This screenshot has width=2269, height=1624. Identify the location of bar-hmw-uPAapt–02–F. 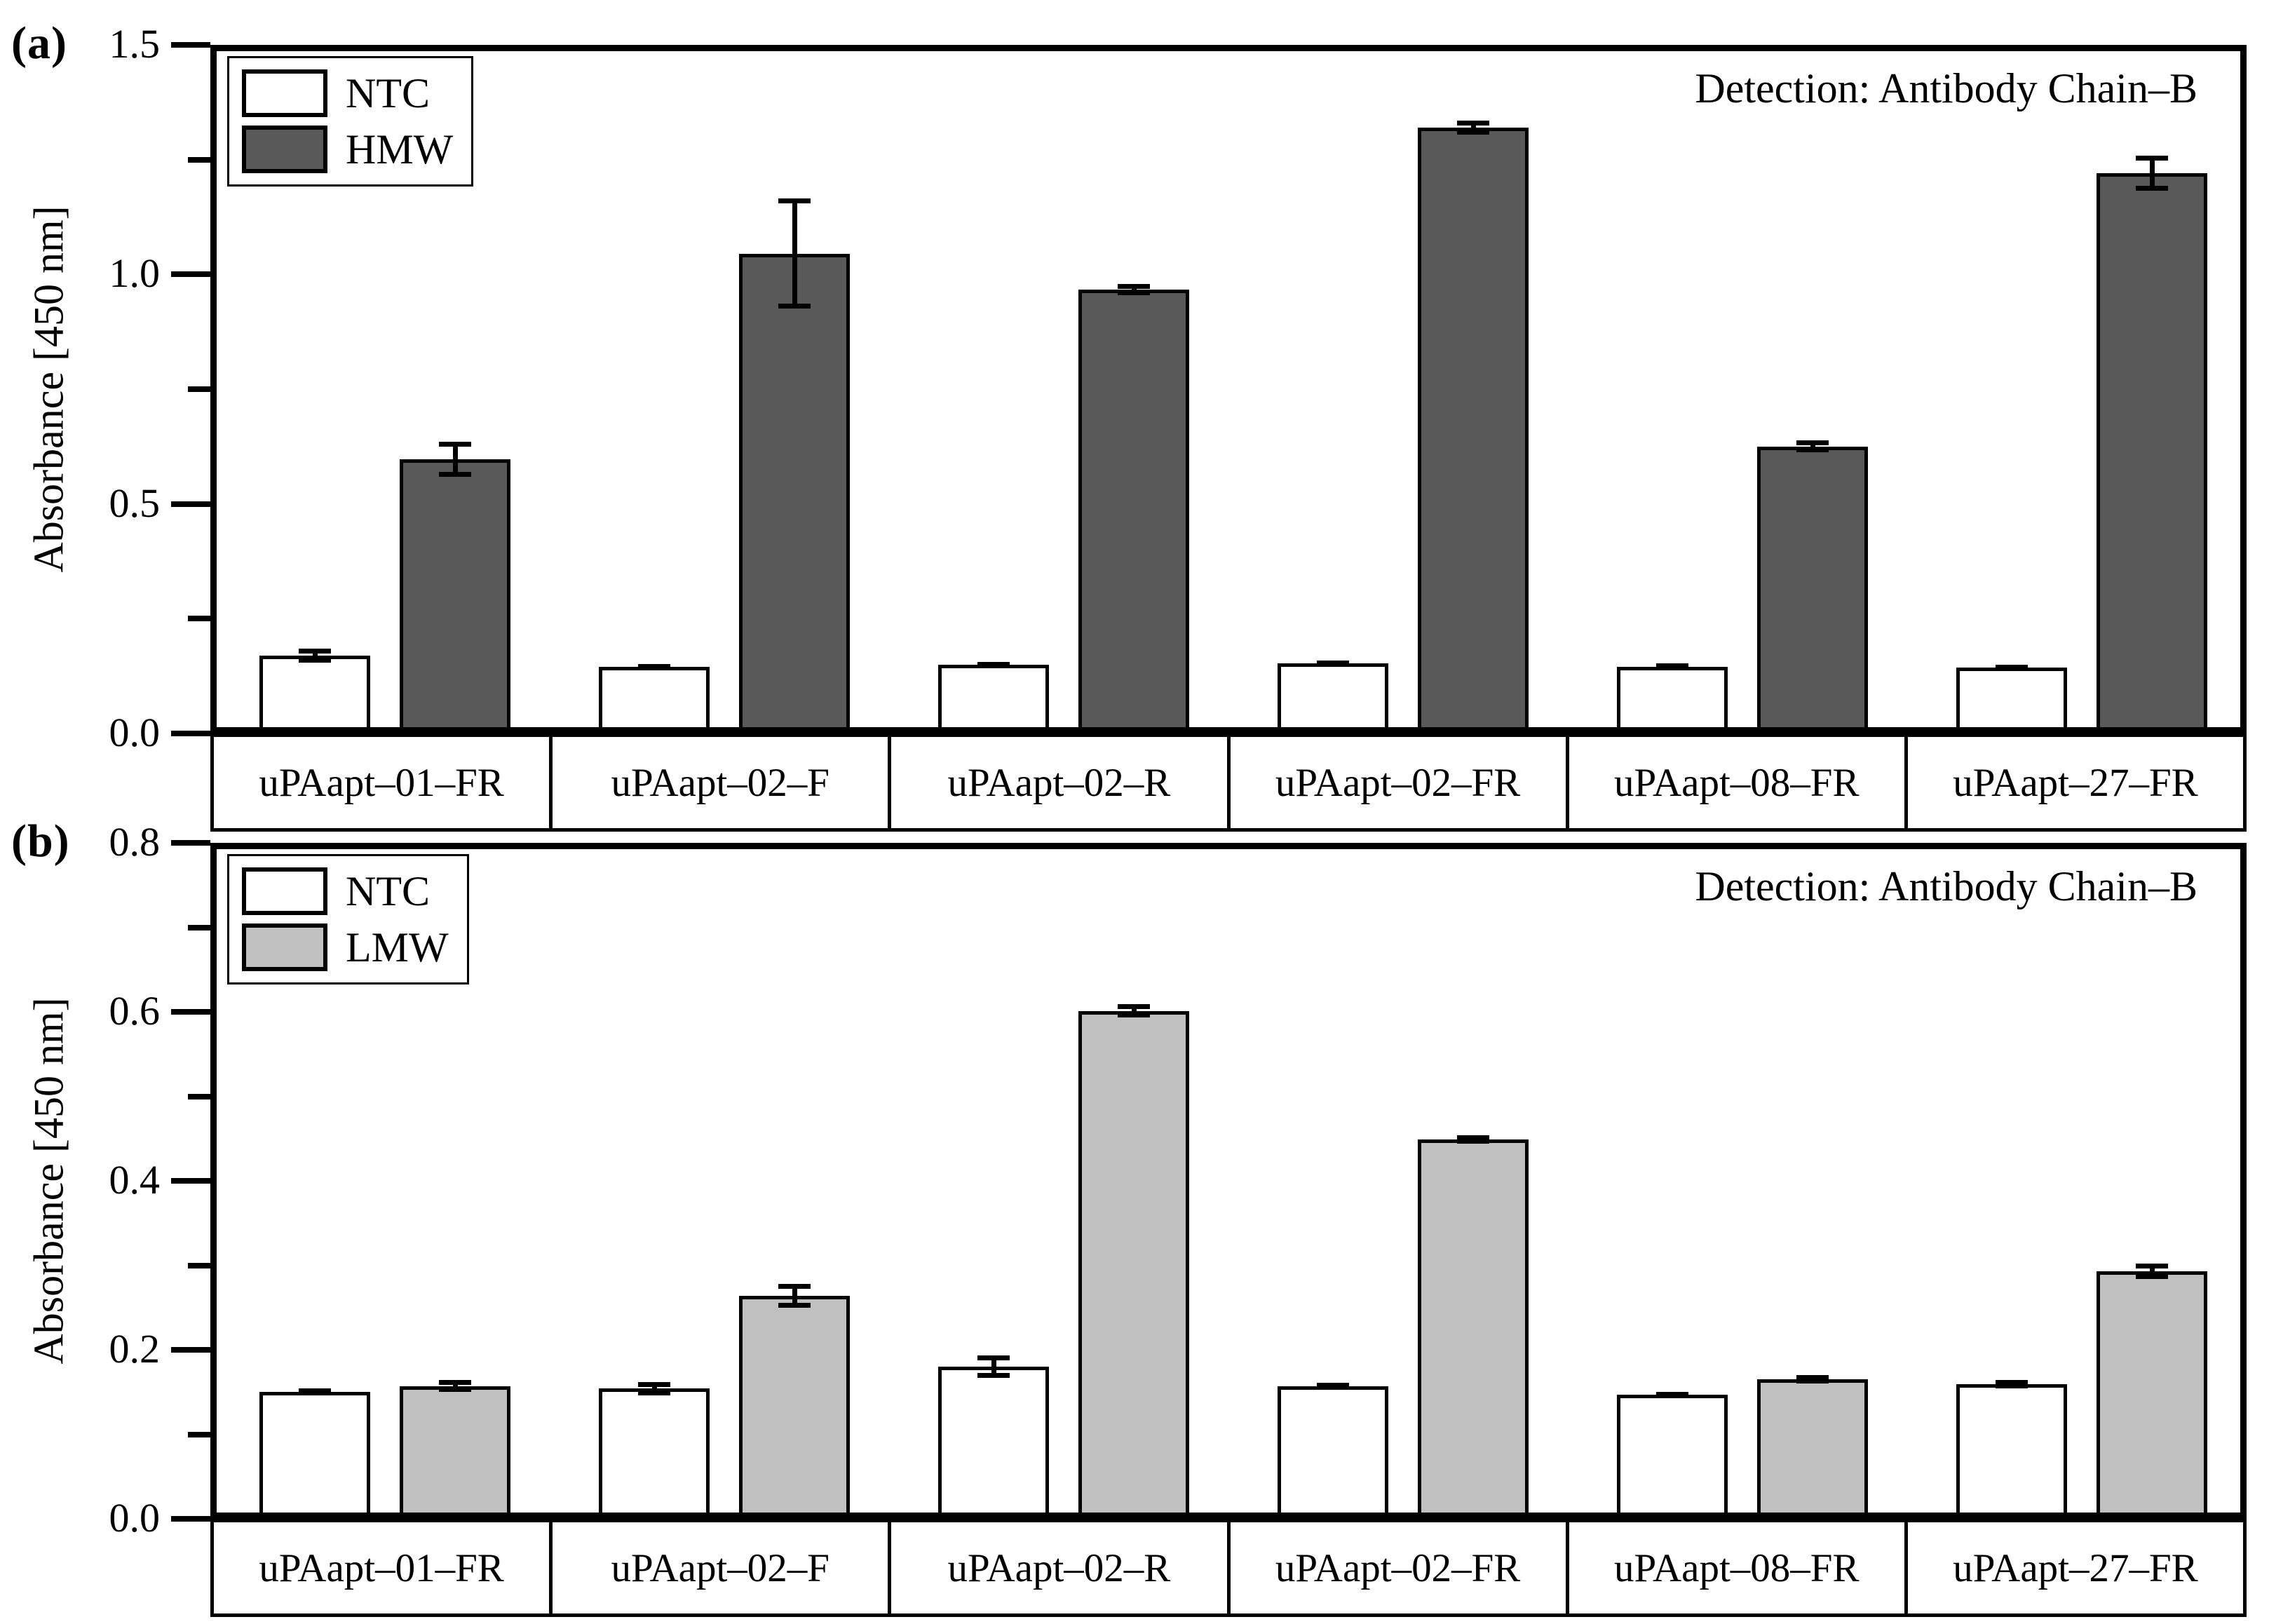
(794, 493).